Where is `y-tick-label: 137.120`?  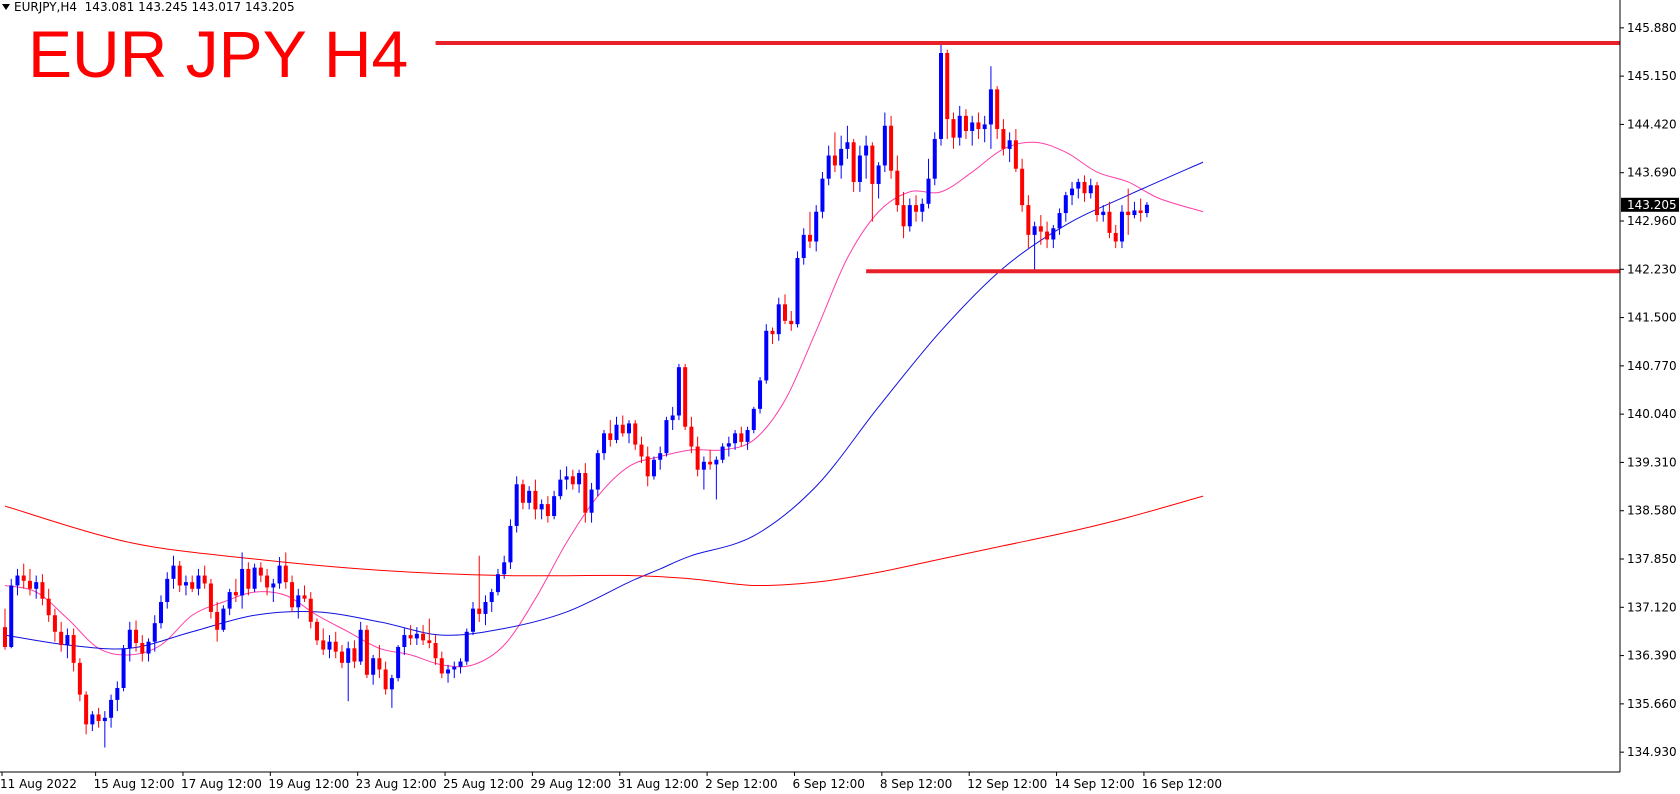
y-tick-label: 137.120 is located at coordinates (1652, 607).